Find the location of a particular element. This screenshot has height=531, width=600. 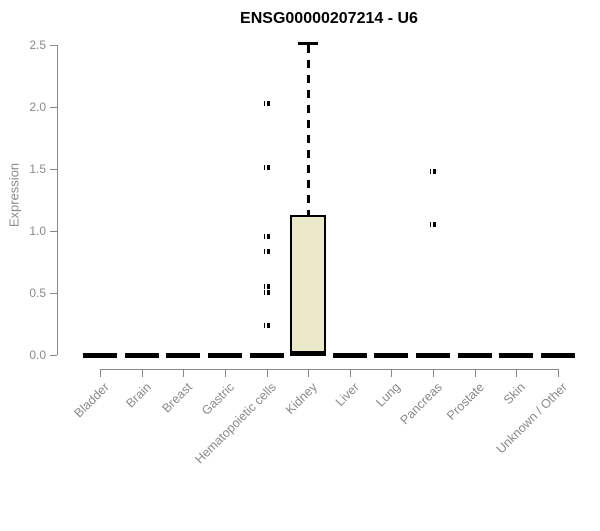

y-tick-label: 2.5 is located at coordinates (37, 45).